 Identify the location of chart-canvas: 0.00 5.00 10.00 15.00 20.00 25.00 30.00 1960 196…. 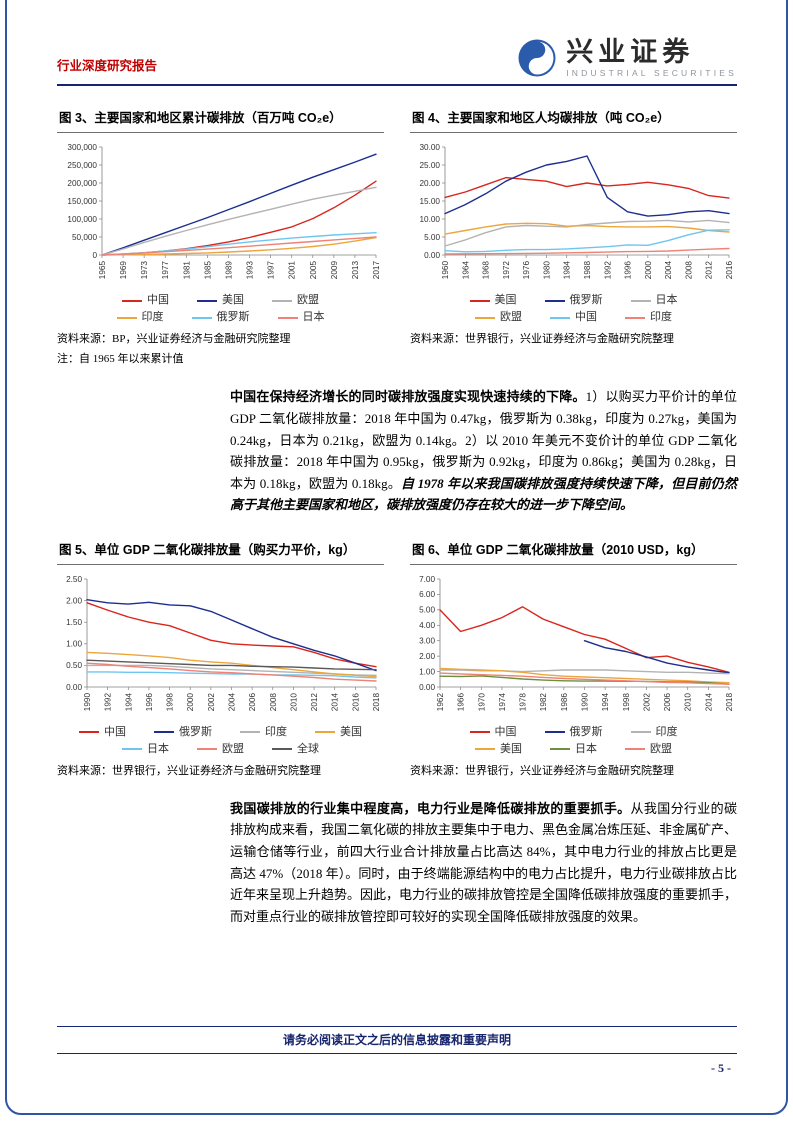
(577, 211).